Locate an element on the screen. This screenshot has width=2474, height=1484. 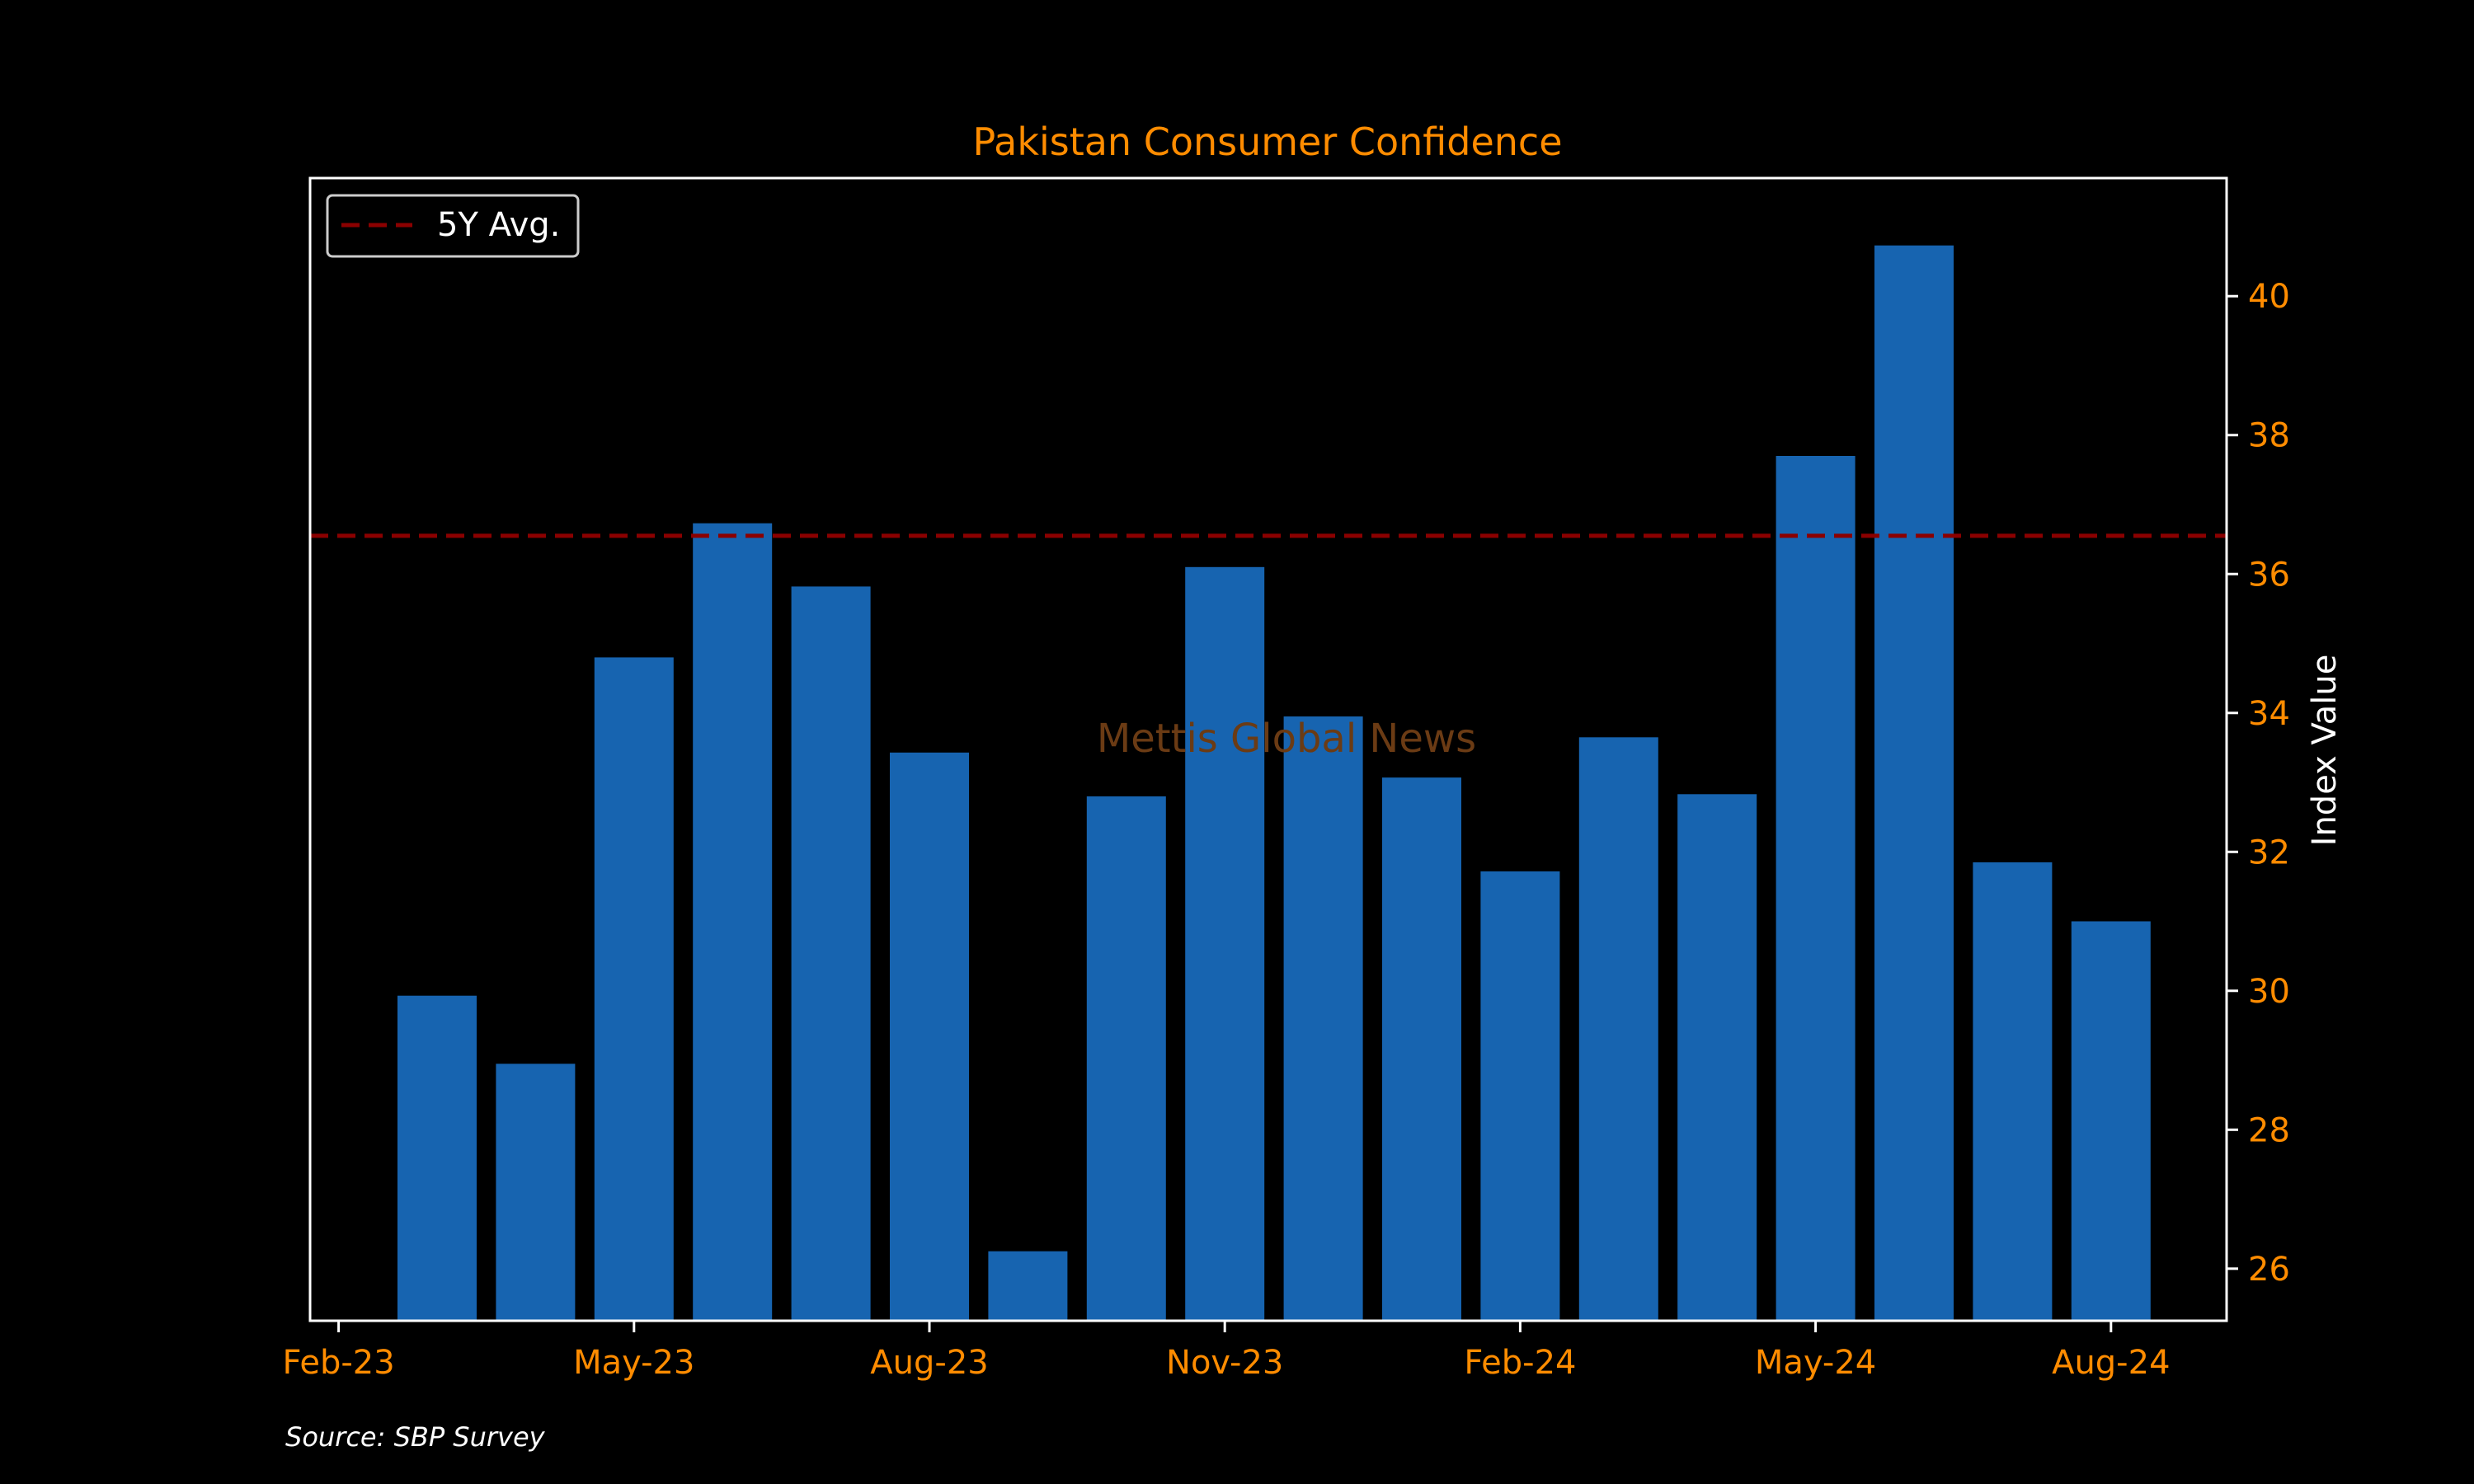
legend: 5Y Avg. is located at coordinates (453, 226).